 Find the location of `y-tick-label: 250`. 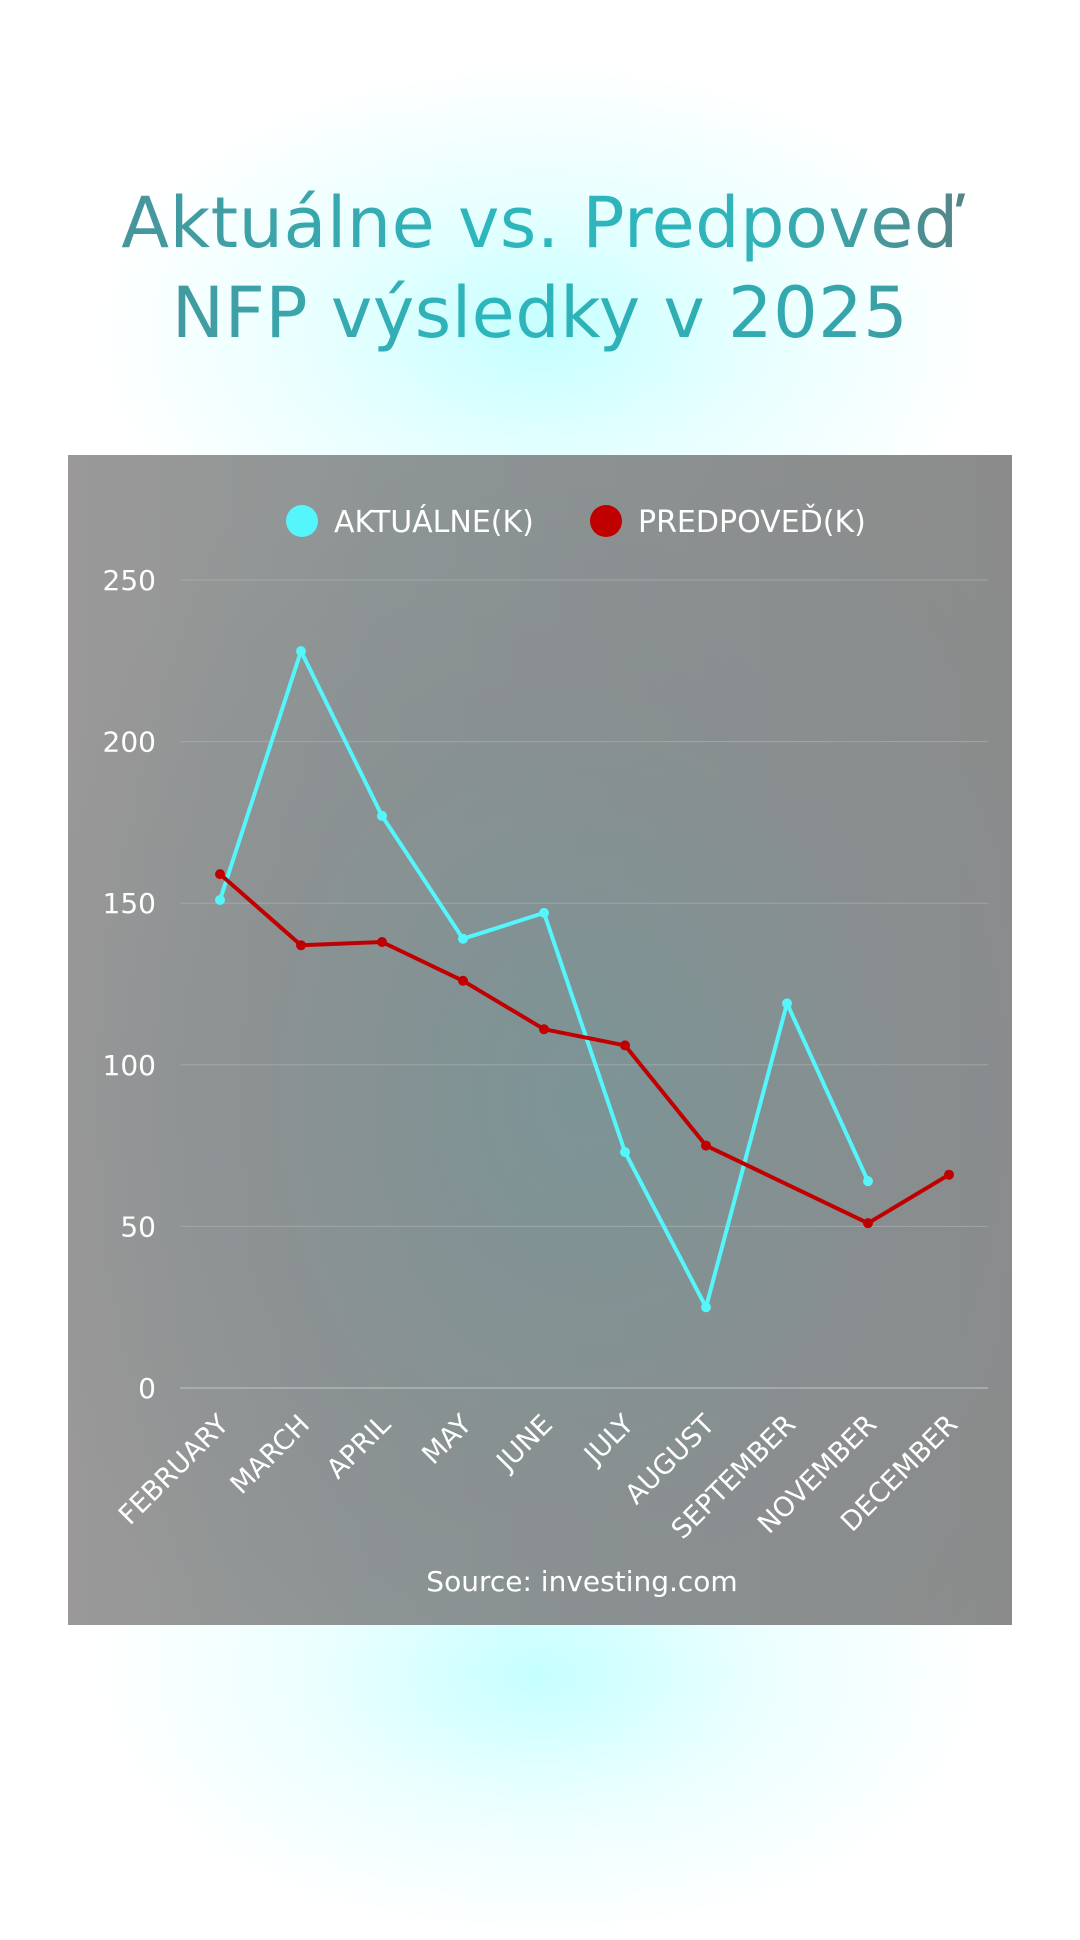

y-tick-label: 250 is located at coordinates (129, 580).